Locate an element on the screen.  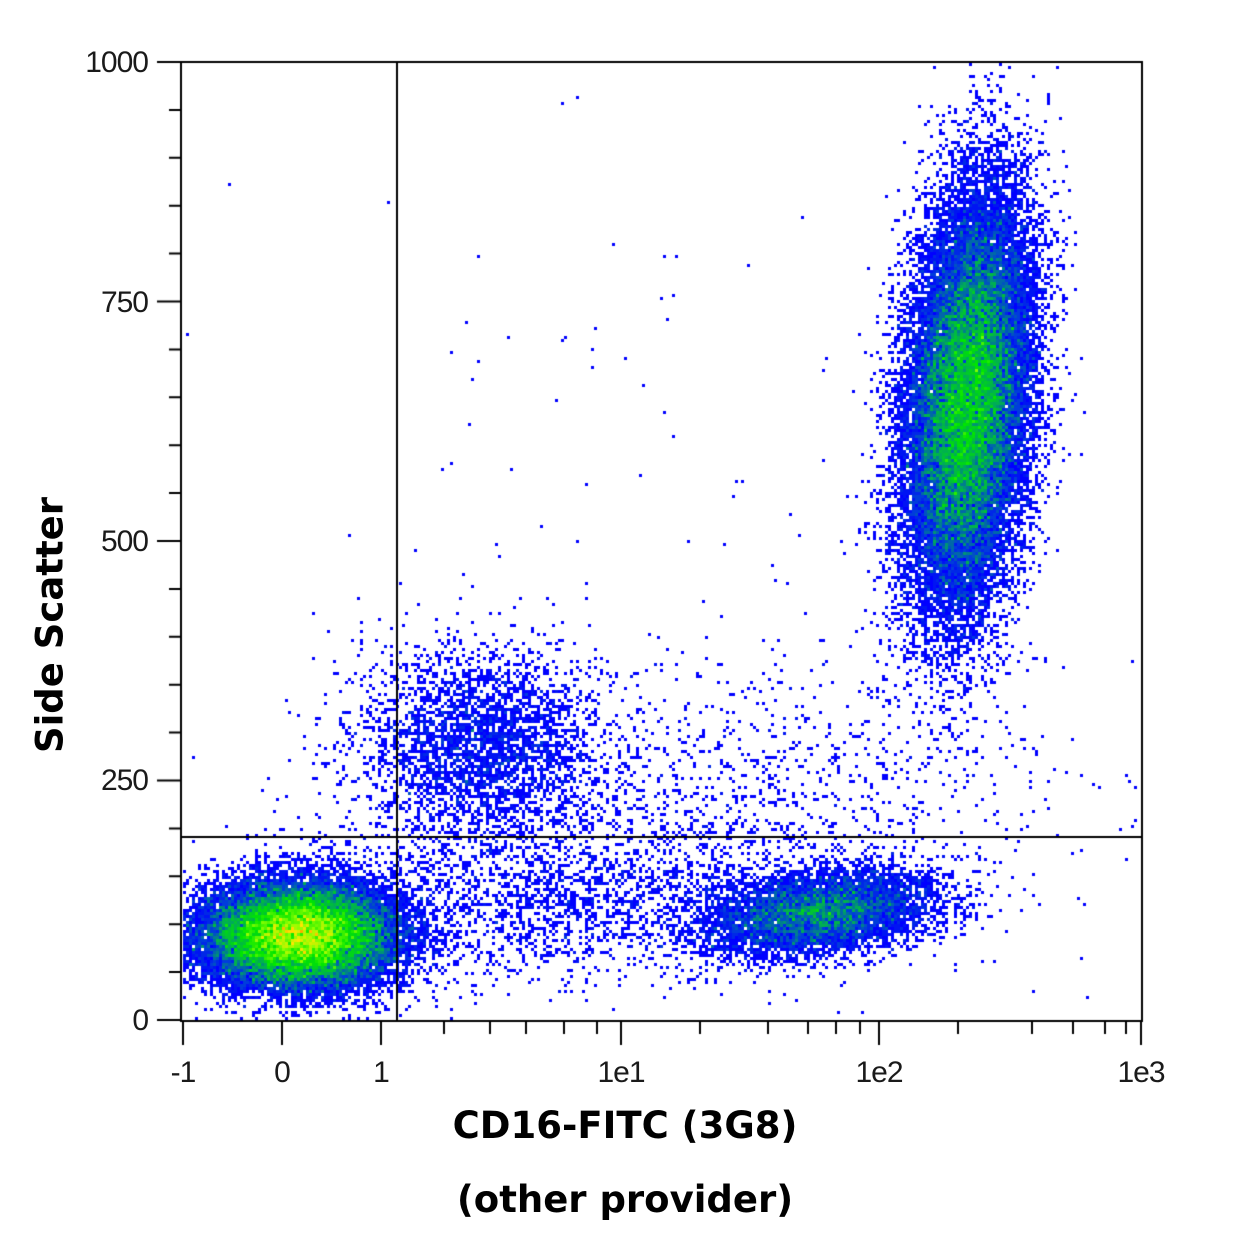
x-tick-label-1: 1 is located at coordinates (381, 1072).